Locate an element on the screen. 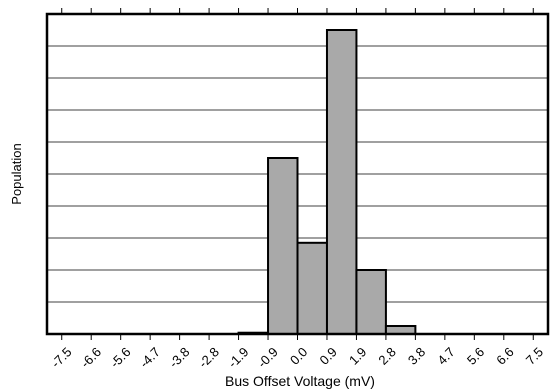 The image size is (550, 391). x-tick-label: -2.8 is located at coordinates (209, 357).